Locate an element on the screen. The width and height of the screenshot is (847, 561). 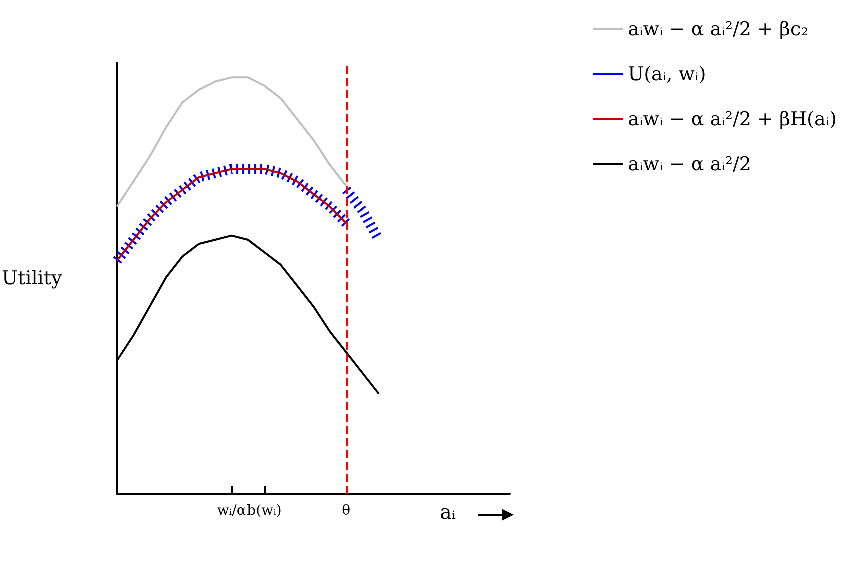
x-axis-title: aᵢ is located at coordinates (448, 512).